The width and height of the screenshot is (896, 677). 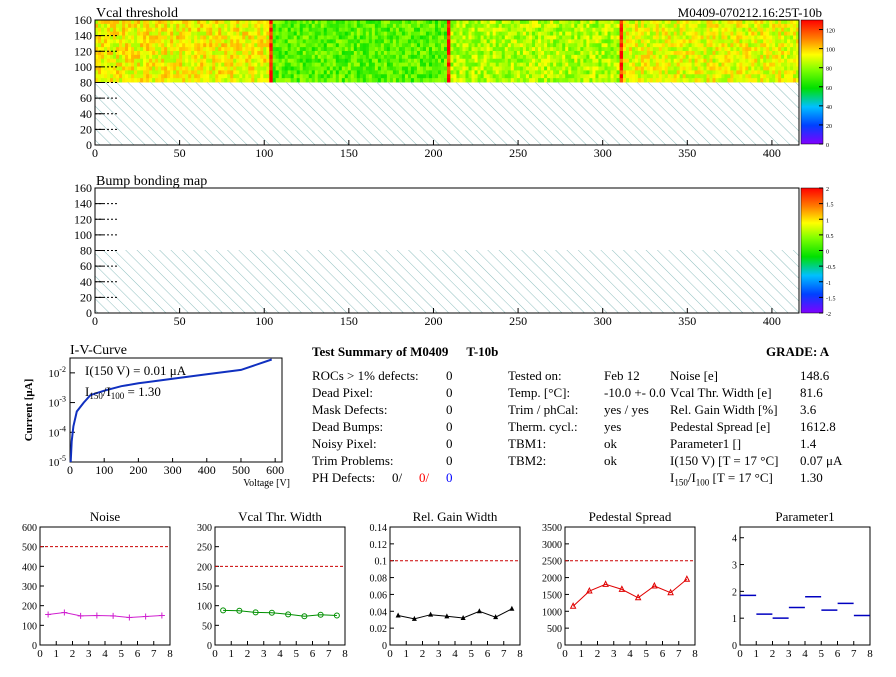 I want to click on y-tick-label: 100, so click(x=83, y=67).